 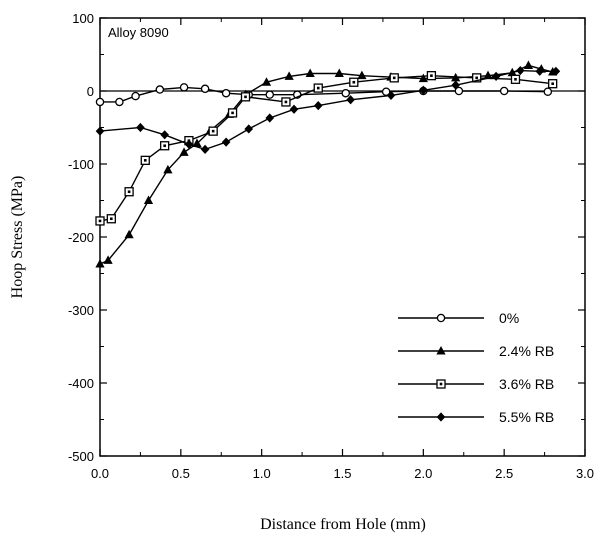 What do you see at coordinates (526, 417) in the screenshot?
I see `legend-label: 5.5% RB` at bounding box center [526, 417].